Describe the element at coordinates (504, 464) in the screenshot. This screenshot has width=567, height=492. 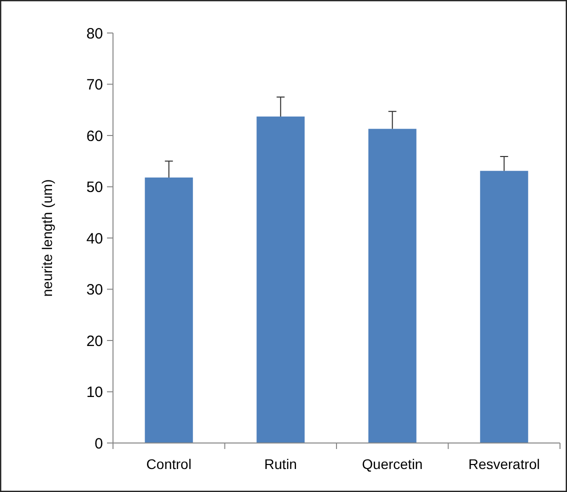
I see `x-tick-label: Resveratrol` at that location.